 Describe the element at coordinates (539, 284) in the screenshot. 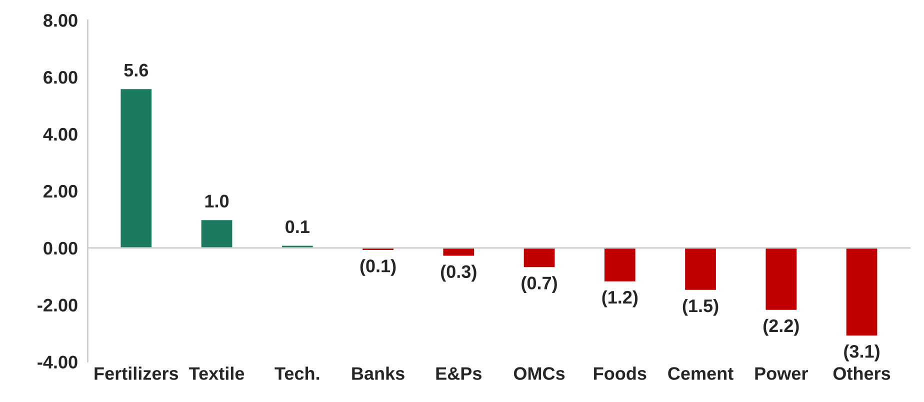

I see `data-label: (0.7)` at that location.